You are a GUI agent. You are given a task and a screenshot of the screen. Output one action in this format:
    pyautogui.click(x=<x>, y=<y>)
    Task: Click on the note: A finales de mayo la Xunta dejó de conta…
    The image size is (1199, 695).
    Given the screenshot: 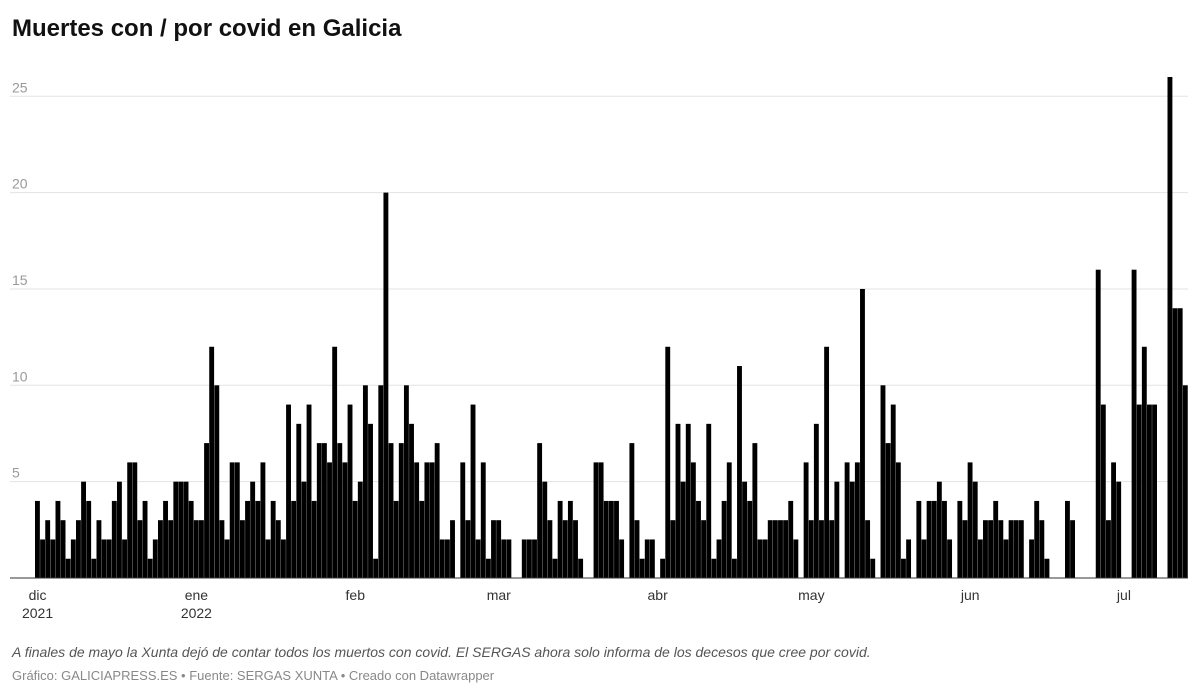 What is the action you would take?
    pyautogui.click(x=441, y=652)
    